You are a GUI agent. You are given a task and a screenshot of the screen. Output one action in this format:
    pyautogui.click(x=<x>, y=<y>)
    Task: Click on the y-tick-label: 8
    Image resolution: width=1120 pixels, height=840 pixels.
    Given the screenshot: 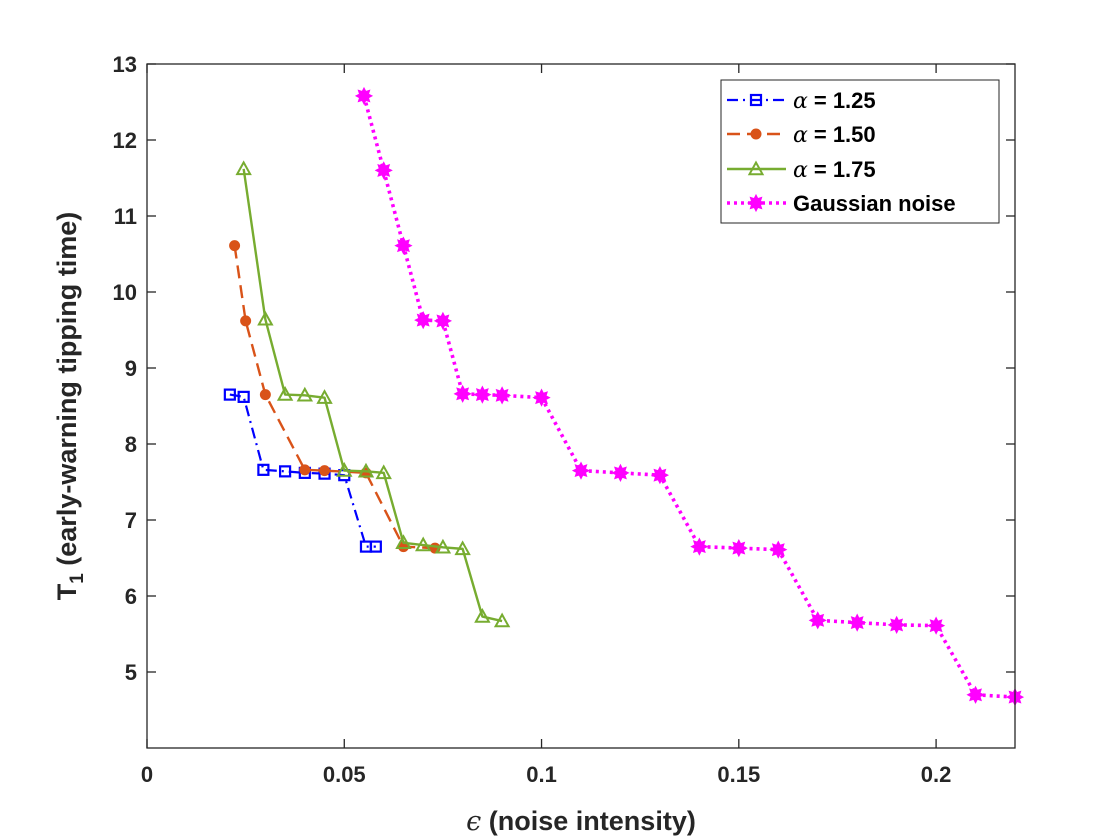 What is the action you would take?
    pyautogui.click(x=131, y=444)
    